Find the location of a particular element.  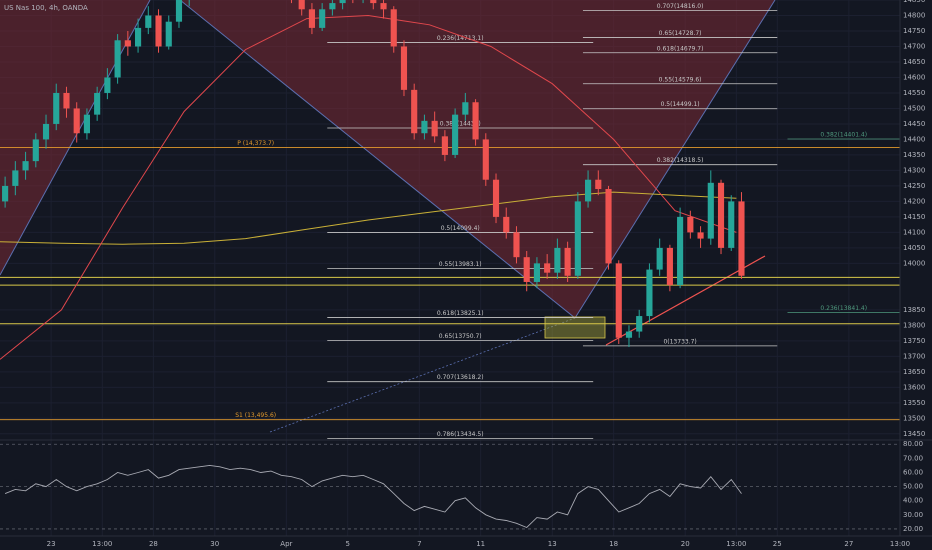

x-tick-label: 11 is located at coordinates (480, 544).